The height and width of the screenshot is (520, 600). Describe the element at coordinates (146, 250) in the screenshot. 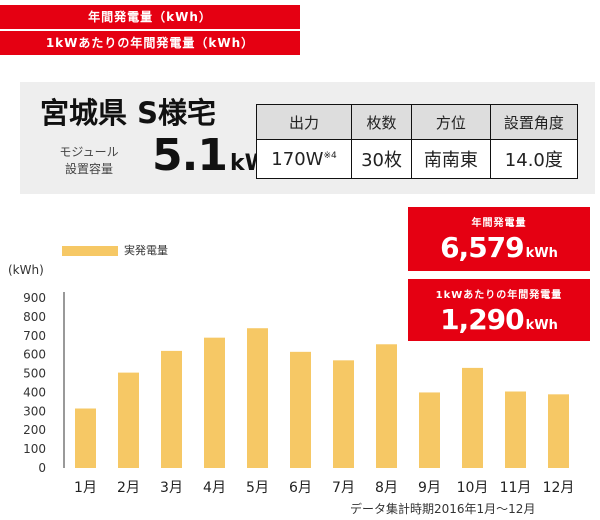

I see `legend-label: 実発電量` at that location.